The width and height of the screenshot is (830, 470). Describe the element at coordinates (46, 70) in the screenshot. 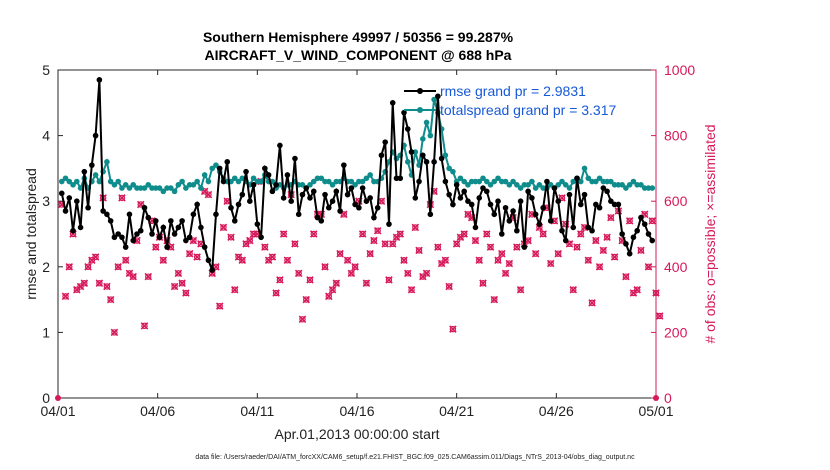

I see `y-left-tick-label: 5` at that location.